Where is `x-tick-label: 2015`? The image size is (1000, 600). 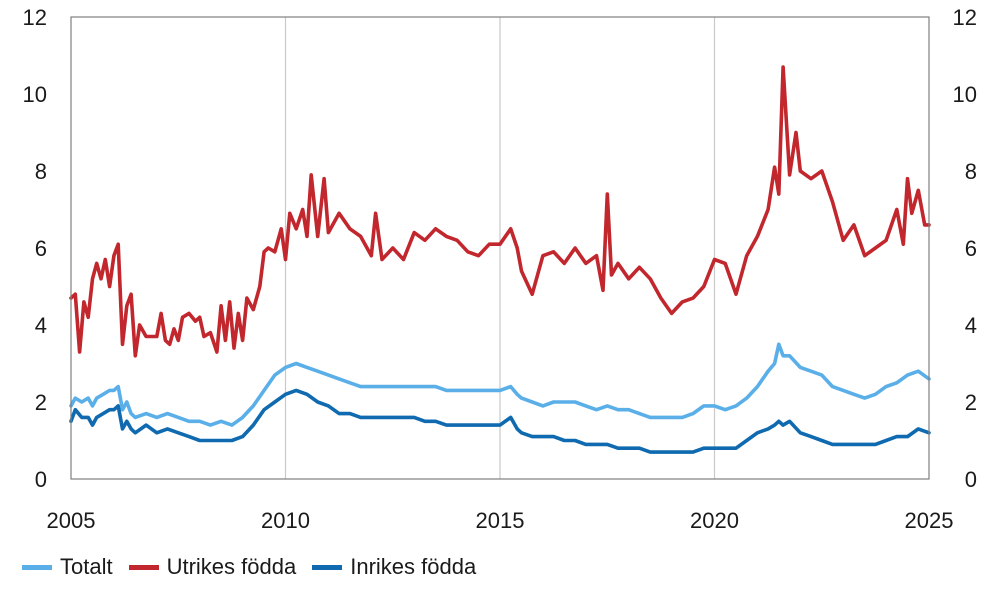 x-tick-label: 2015 is located at coordinates (500, 520).